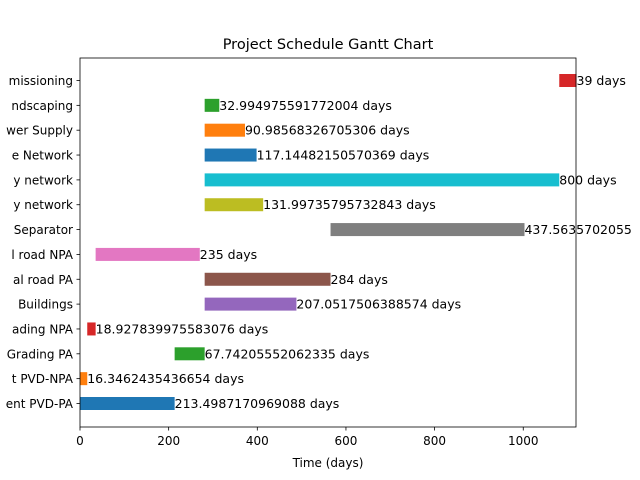  What do you see at coordinates (307, 437) in the screenshot?
I see `x-axis: 0 200 400 600 800 1000` at bounding box center [307, 437].